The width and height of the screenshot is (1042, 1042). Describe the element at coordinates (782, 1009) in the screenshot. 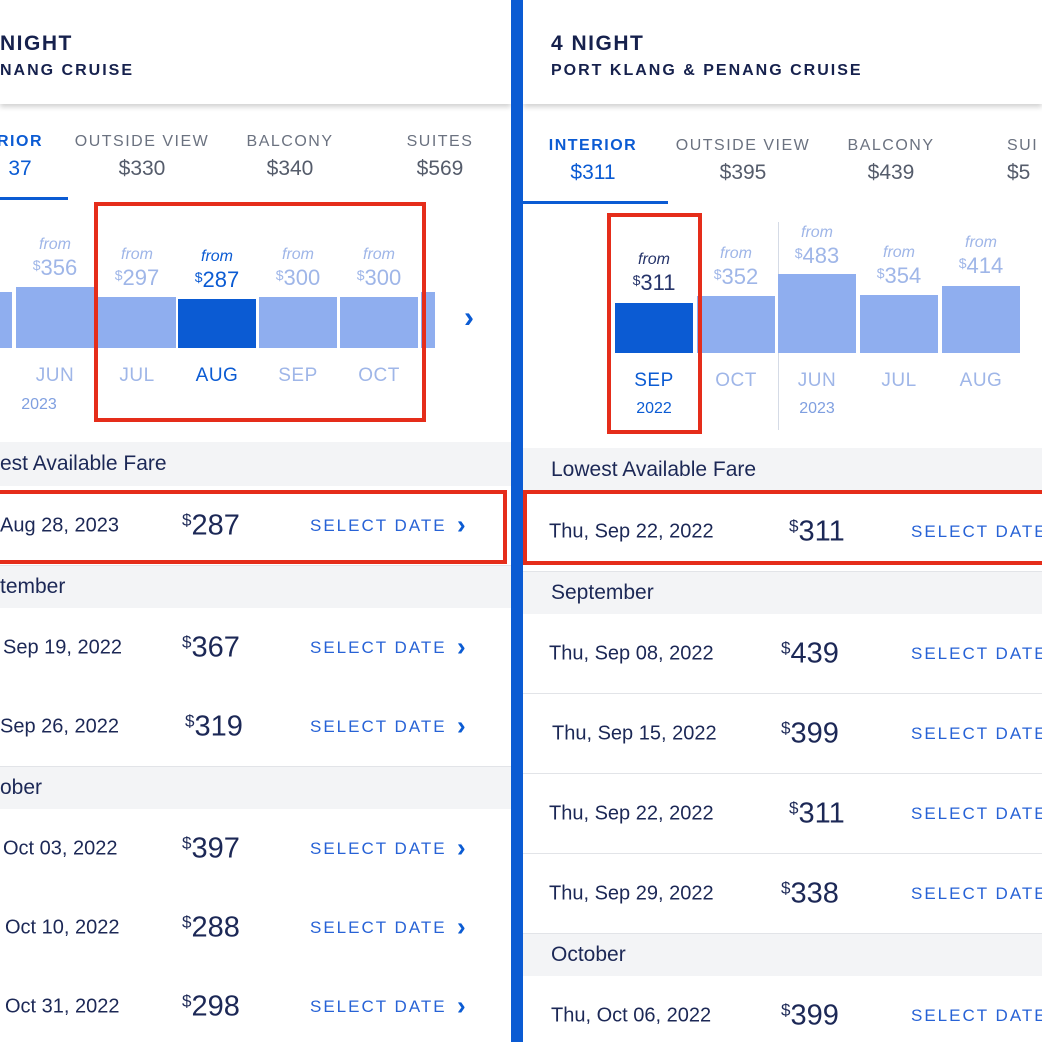

I see `sailing-row: Thu, Oct 06, 2022 $399 SELECT DATE` at that location.